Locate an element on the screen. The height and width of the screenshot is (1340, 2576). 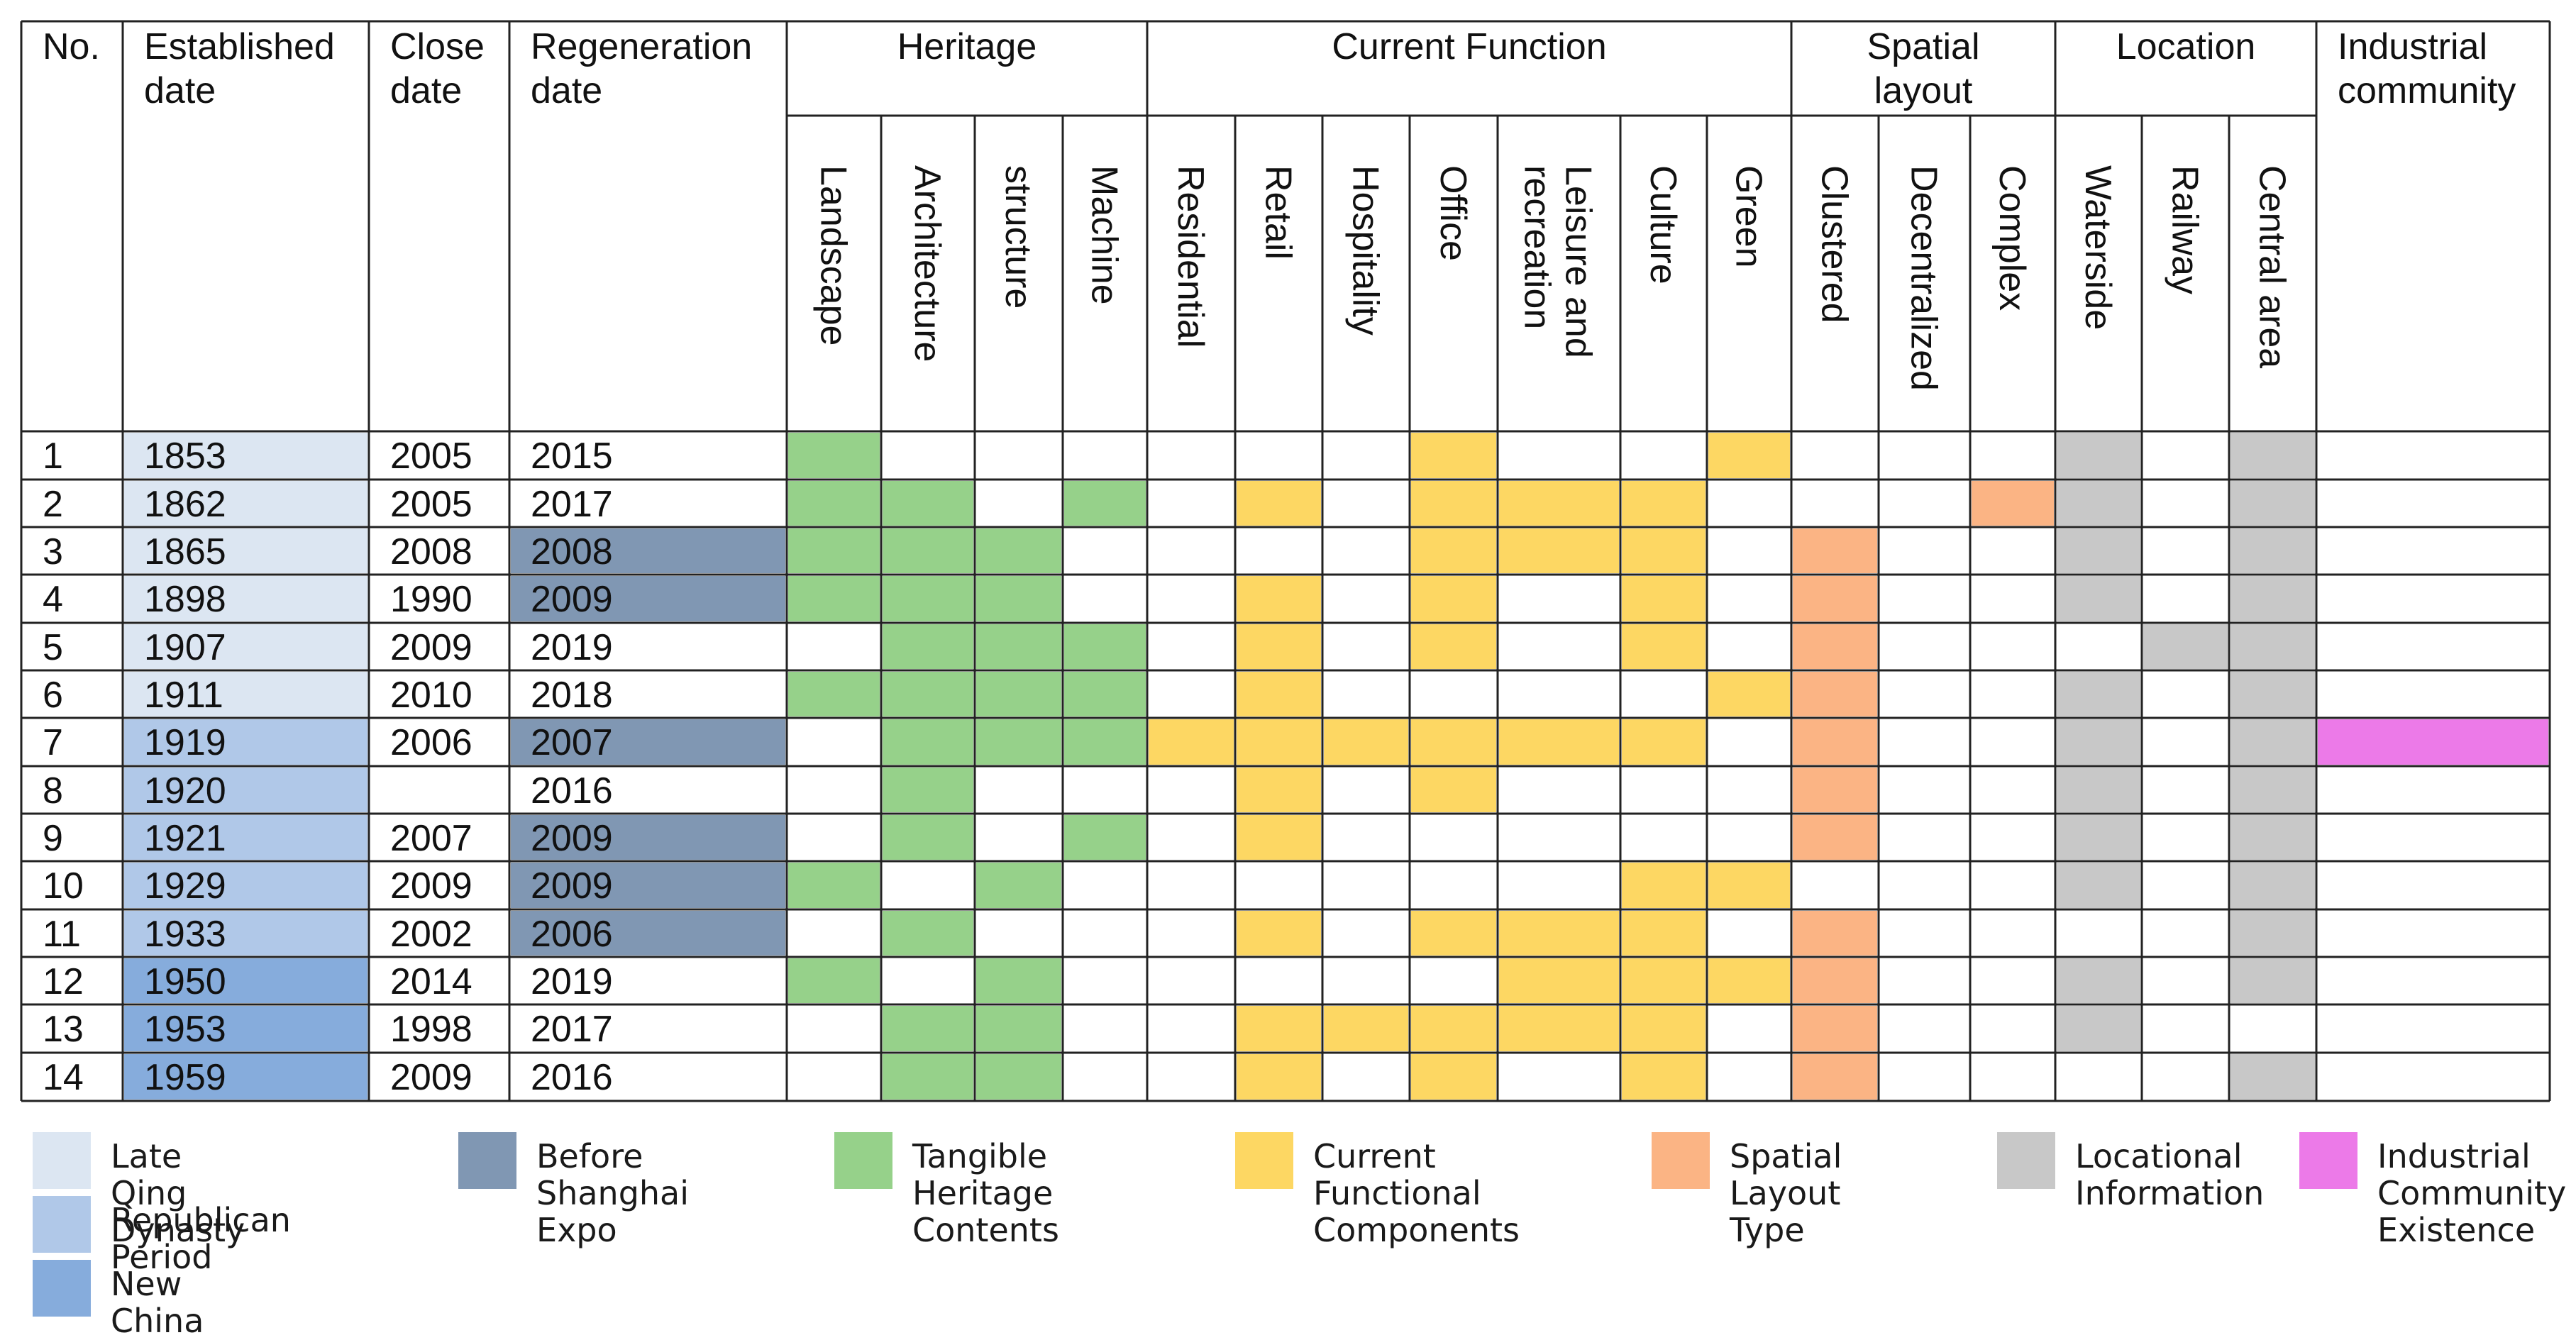
row-regeneration-date: 2006 is located at coordinates (572, 934).